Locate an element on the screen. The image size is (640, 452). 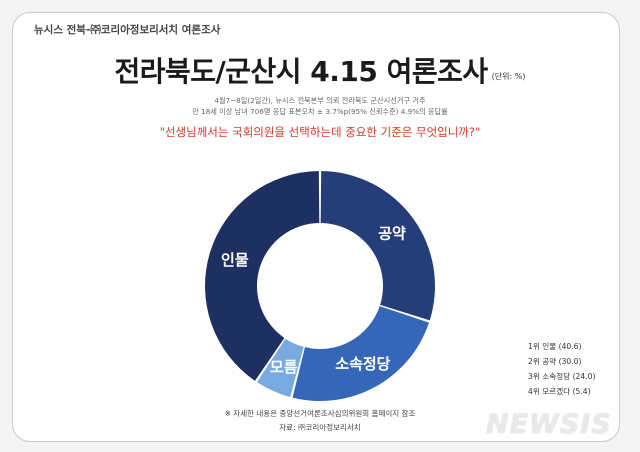
rank-item-4: 4위 모르겠다 (5.4) is located at coordinates (559, 391).